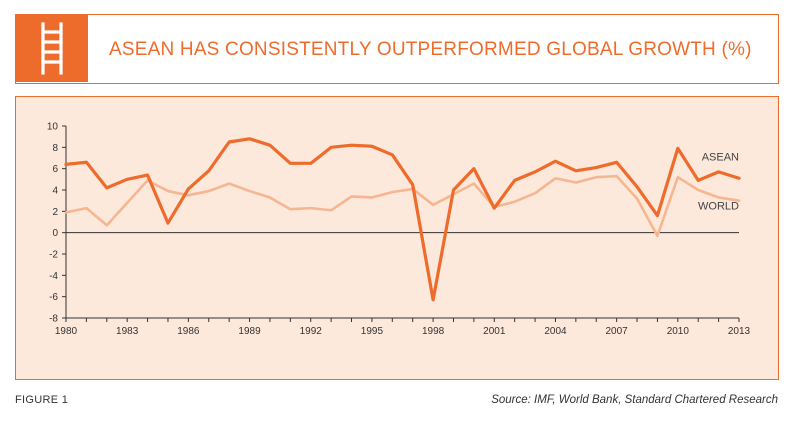 The width and height of the screenshot is (800, 439). What do you see at coordinates (433, 331) in the screenshot?
I see `x-tick-label: 1998` at bounding box center [433, 331].